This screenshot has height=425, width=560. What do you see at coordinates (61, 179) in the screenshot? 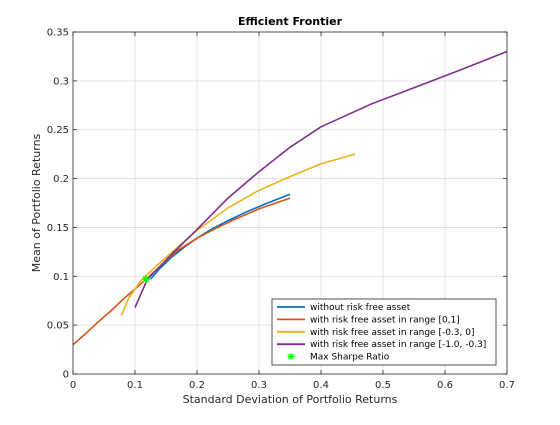
I see `y-tick-label: 0.2` at bounding box center [61, 179].